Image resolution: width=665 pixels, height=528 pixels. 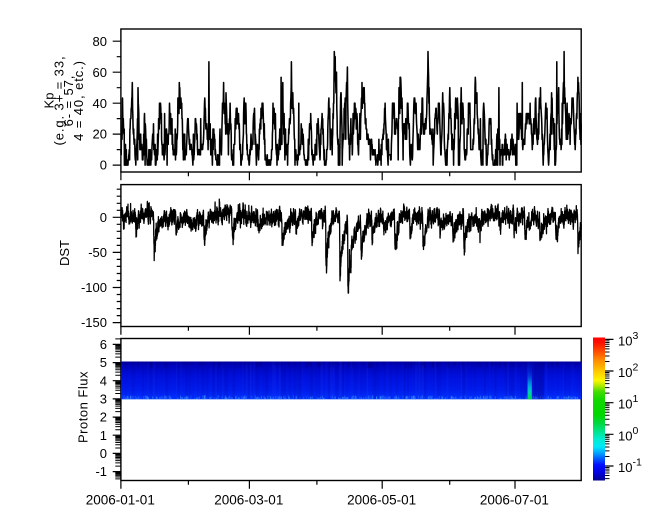 I want to click on svg-text: 60, so click(x=100, y=72).